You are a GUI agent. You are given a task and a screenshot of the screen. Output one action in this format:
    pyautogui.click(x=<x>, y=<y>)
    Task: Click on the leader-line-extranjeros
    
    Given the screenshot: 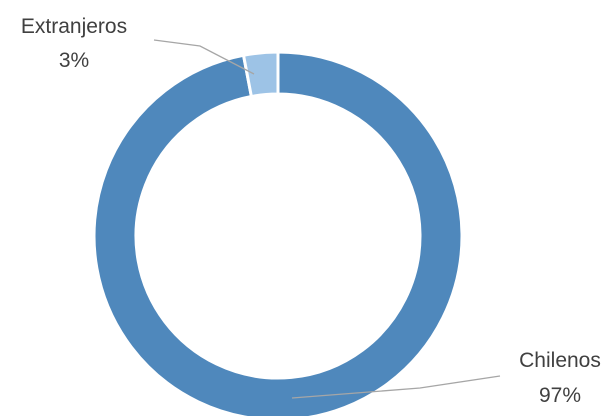 What is the action you would take?
    pyautogui.click(x=204, y=57)
    